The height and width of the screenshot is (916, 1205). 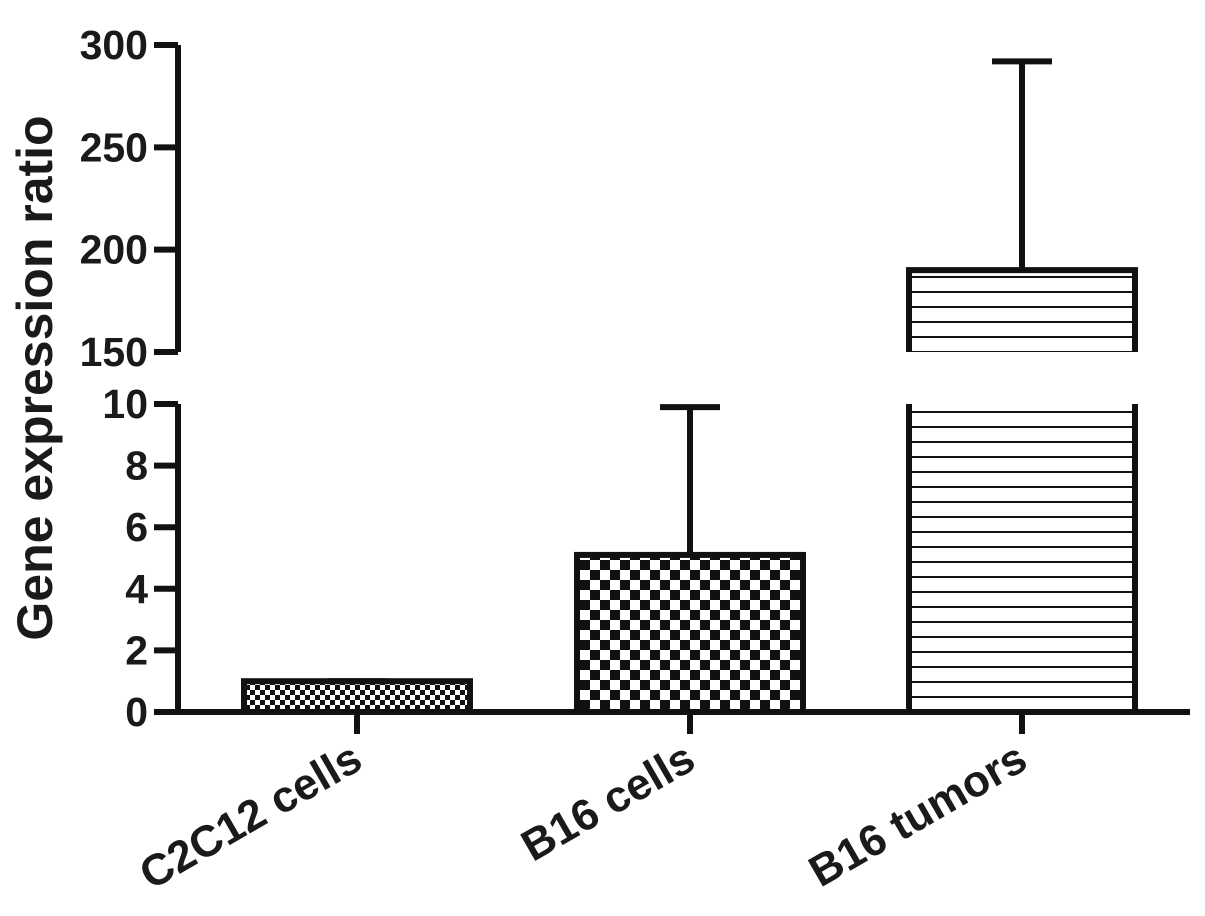 I want to click on y-tick-label-150: 150, so click(x=114, y=352).